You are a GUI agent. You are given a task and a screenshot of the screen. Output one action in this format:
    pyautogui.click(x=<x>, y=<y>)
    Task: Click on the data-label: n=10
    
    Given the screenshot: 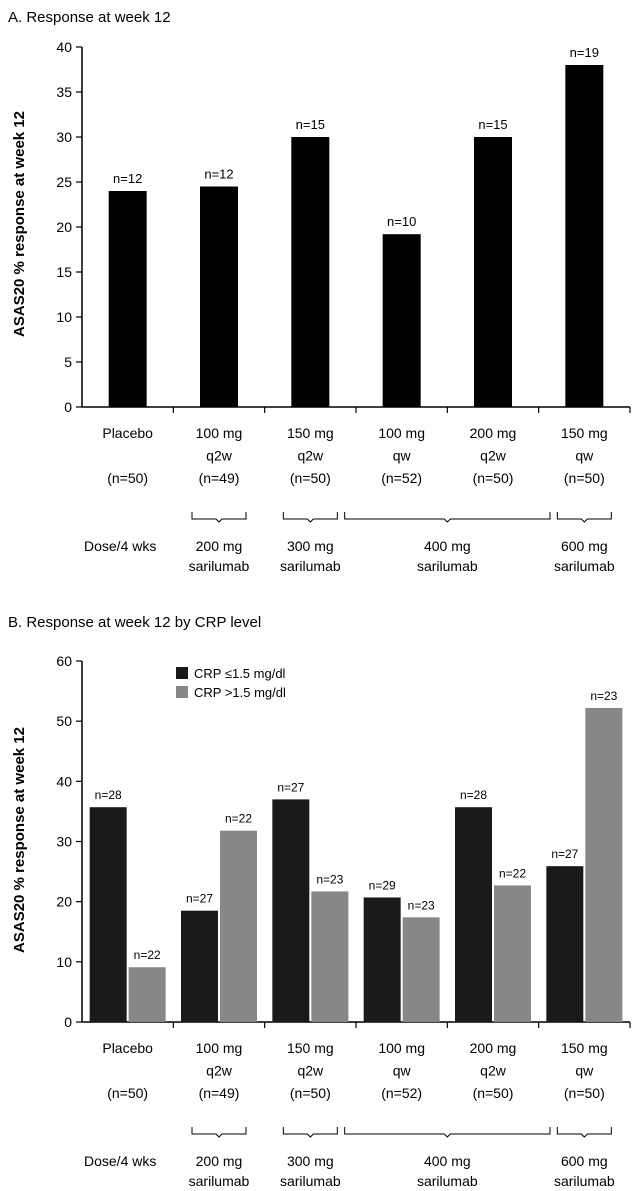 What is the action you would take?
    pyautogui.click(x=401, y=221)
    